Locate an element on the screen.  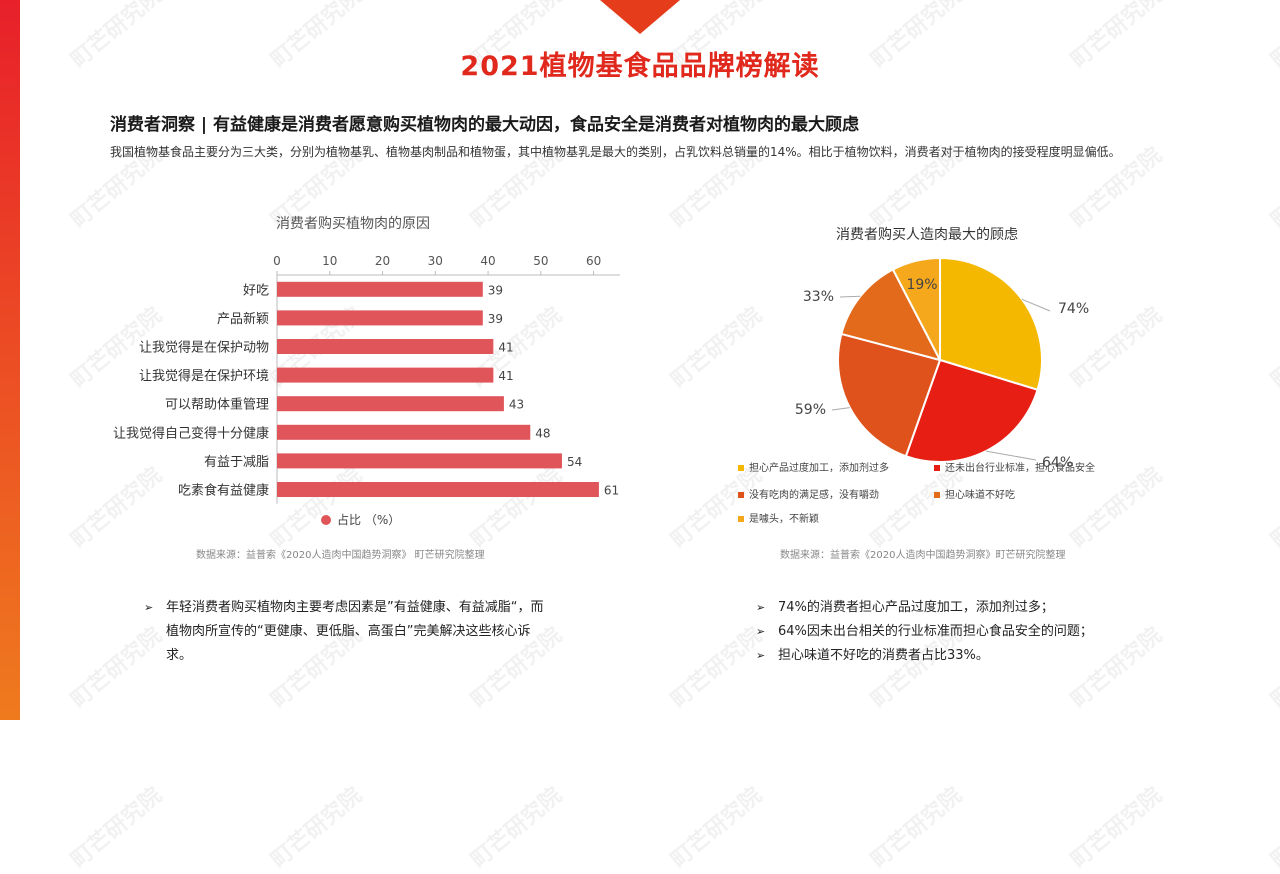
bar-category-label: 让我觉得是在保护动物 is located at coordinates (204, 348).